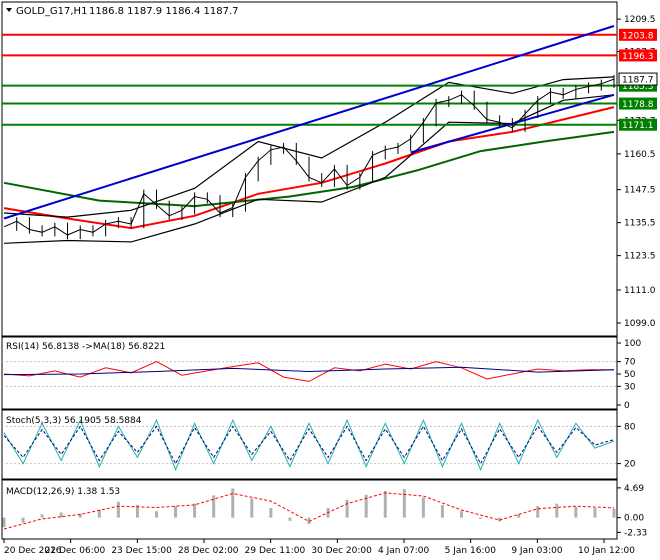 The width and height of the screenshot is (660, 560). Describe the element at coordinates (51, 11) in the screenshot. I see `symbol-label: GOLD_G17,H1` at that location.